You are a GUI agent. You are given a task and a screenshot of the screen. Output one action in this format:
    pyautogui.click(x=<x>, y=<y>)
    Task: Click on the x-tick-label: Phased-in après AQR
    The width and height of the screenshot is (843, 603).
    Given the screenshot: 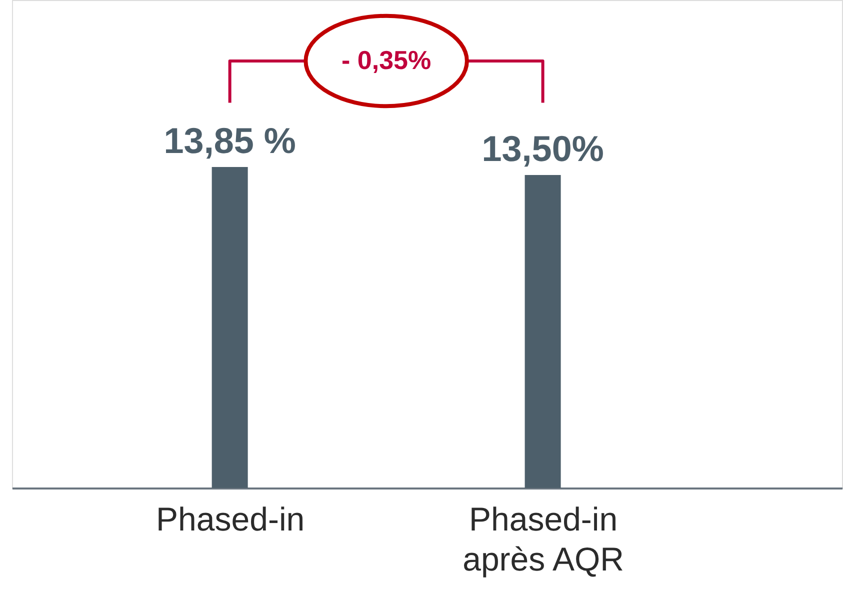 What is the action you would take?
    pyautogui.click(x=543, y=539)
    